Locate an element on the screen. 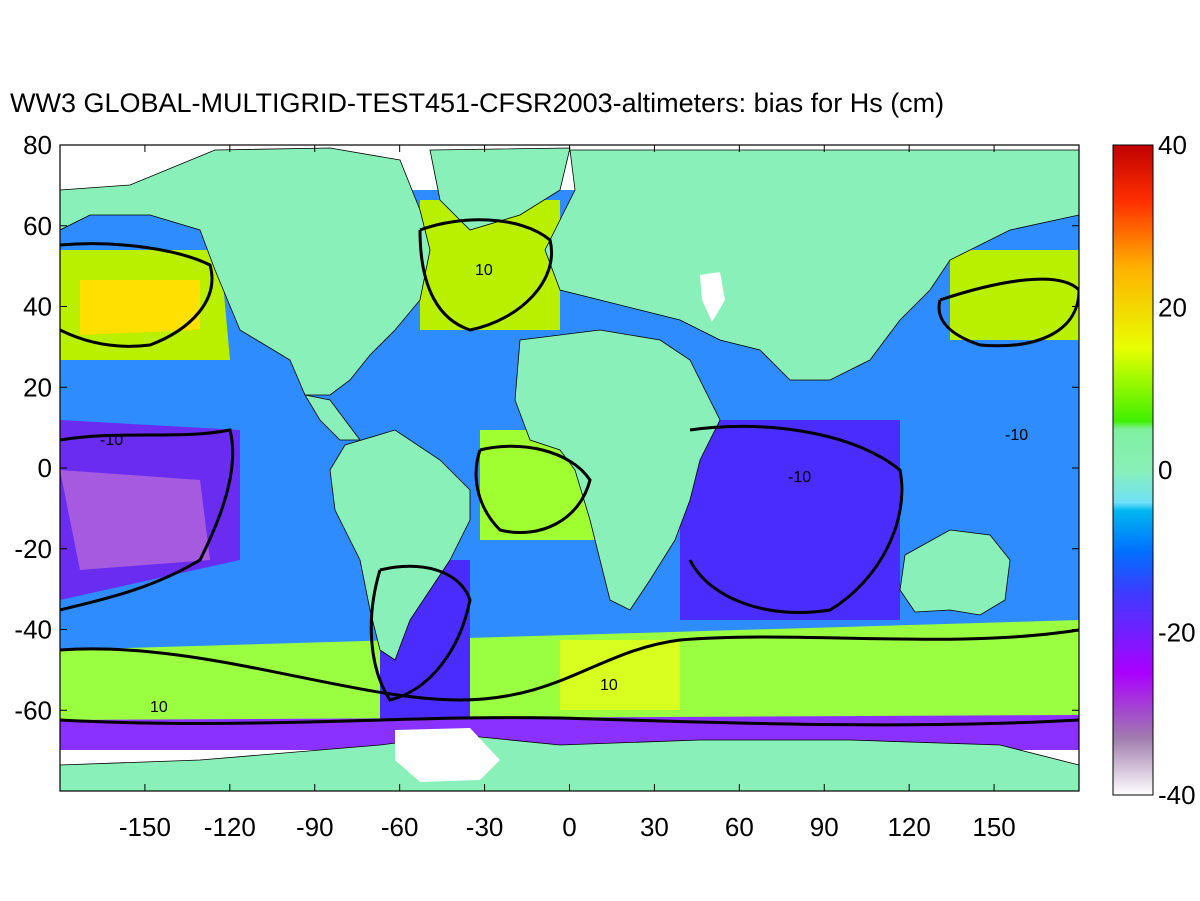 This screenshot has height=901, width=1200. land-north-america is located at coordinates (245, 271).